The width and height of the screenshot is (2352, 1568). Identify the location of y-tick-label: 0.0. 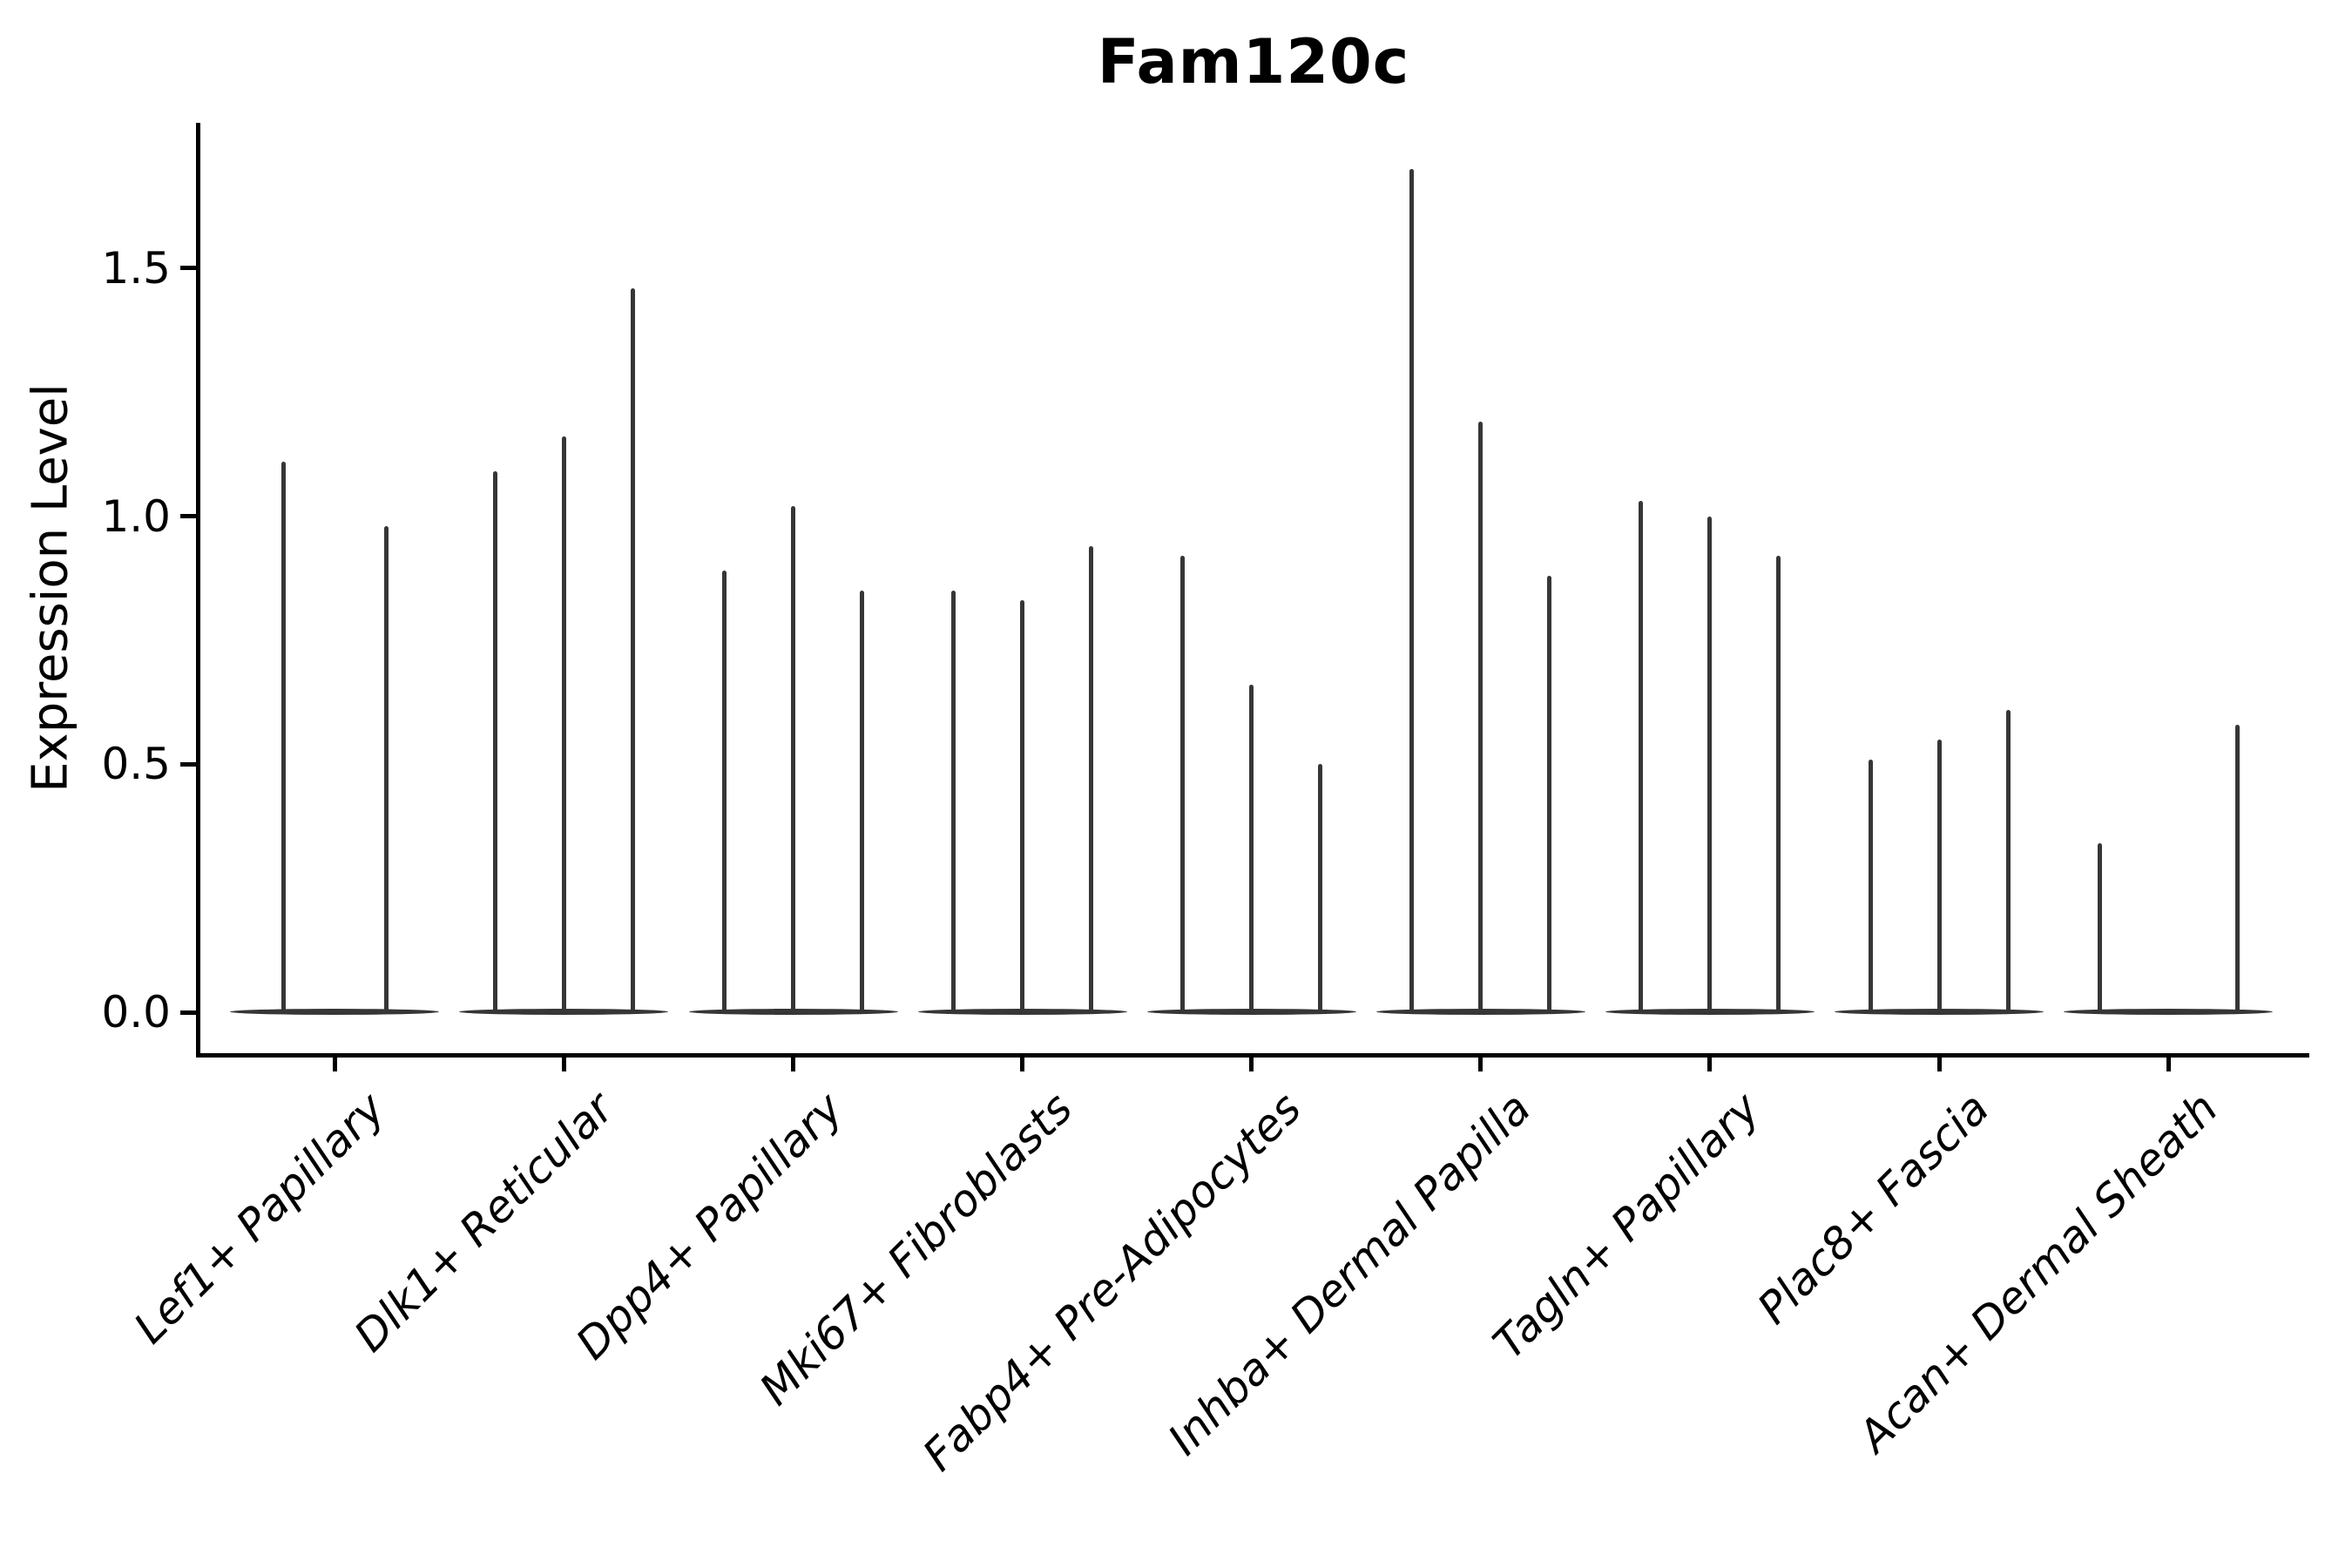
(136, 1012).